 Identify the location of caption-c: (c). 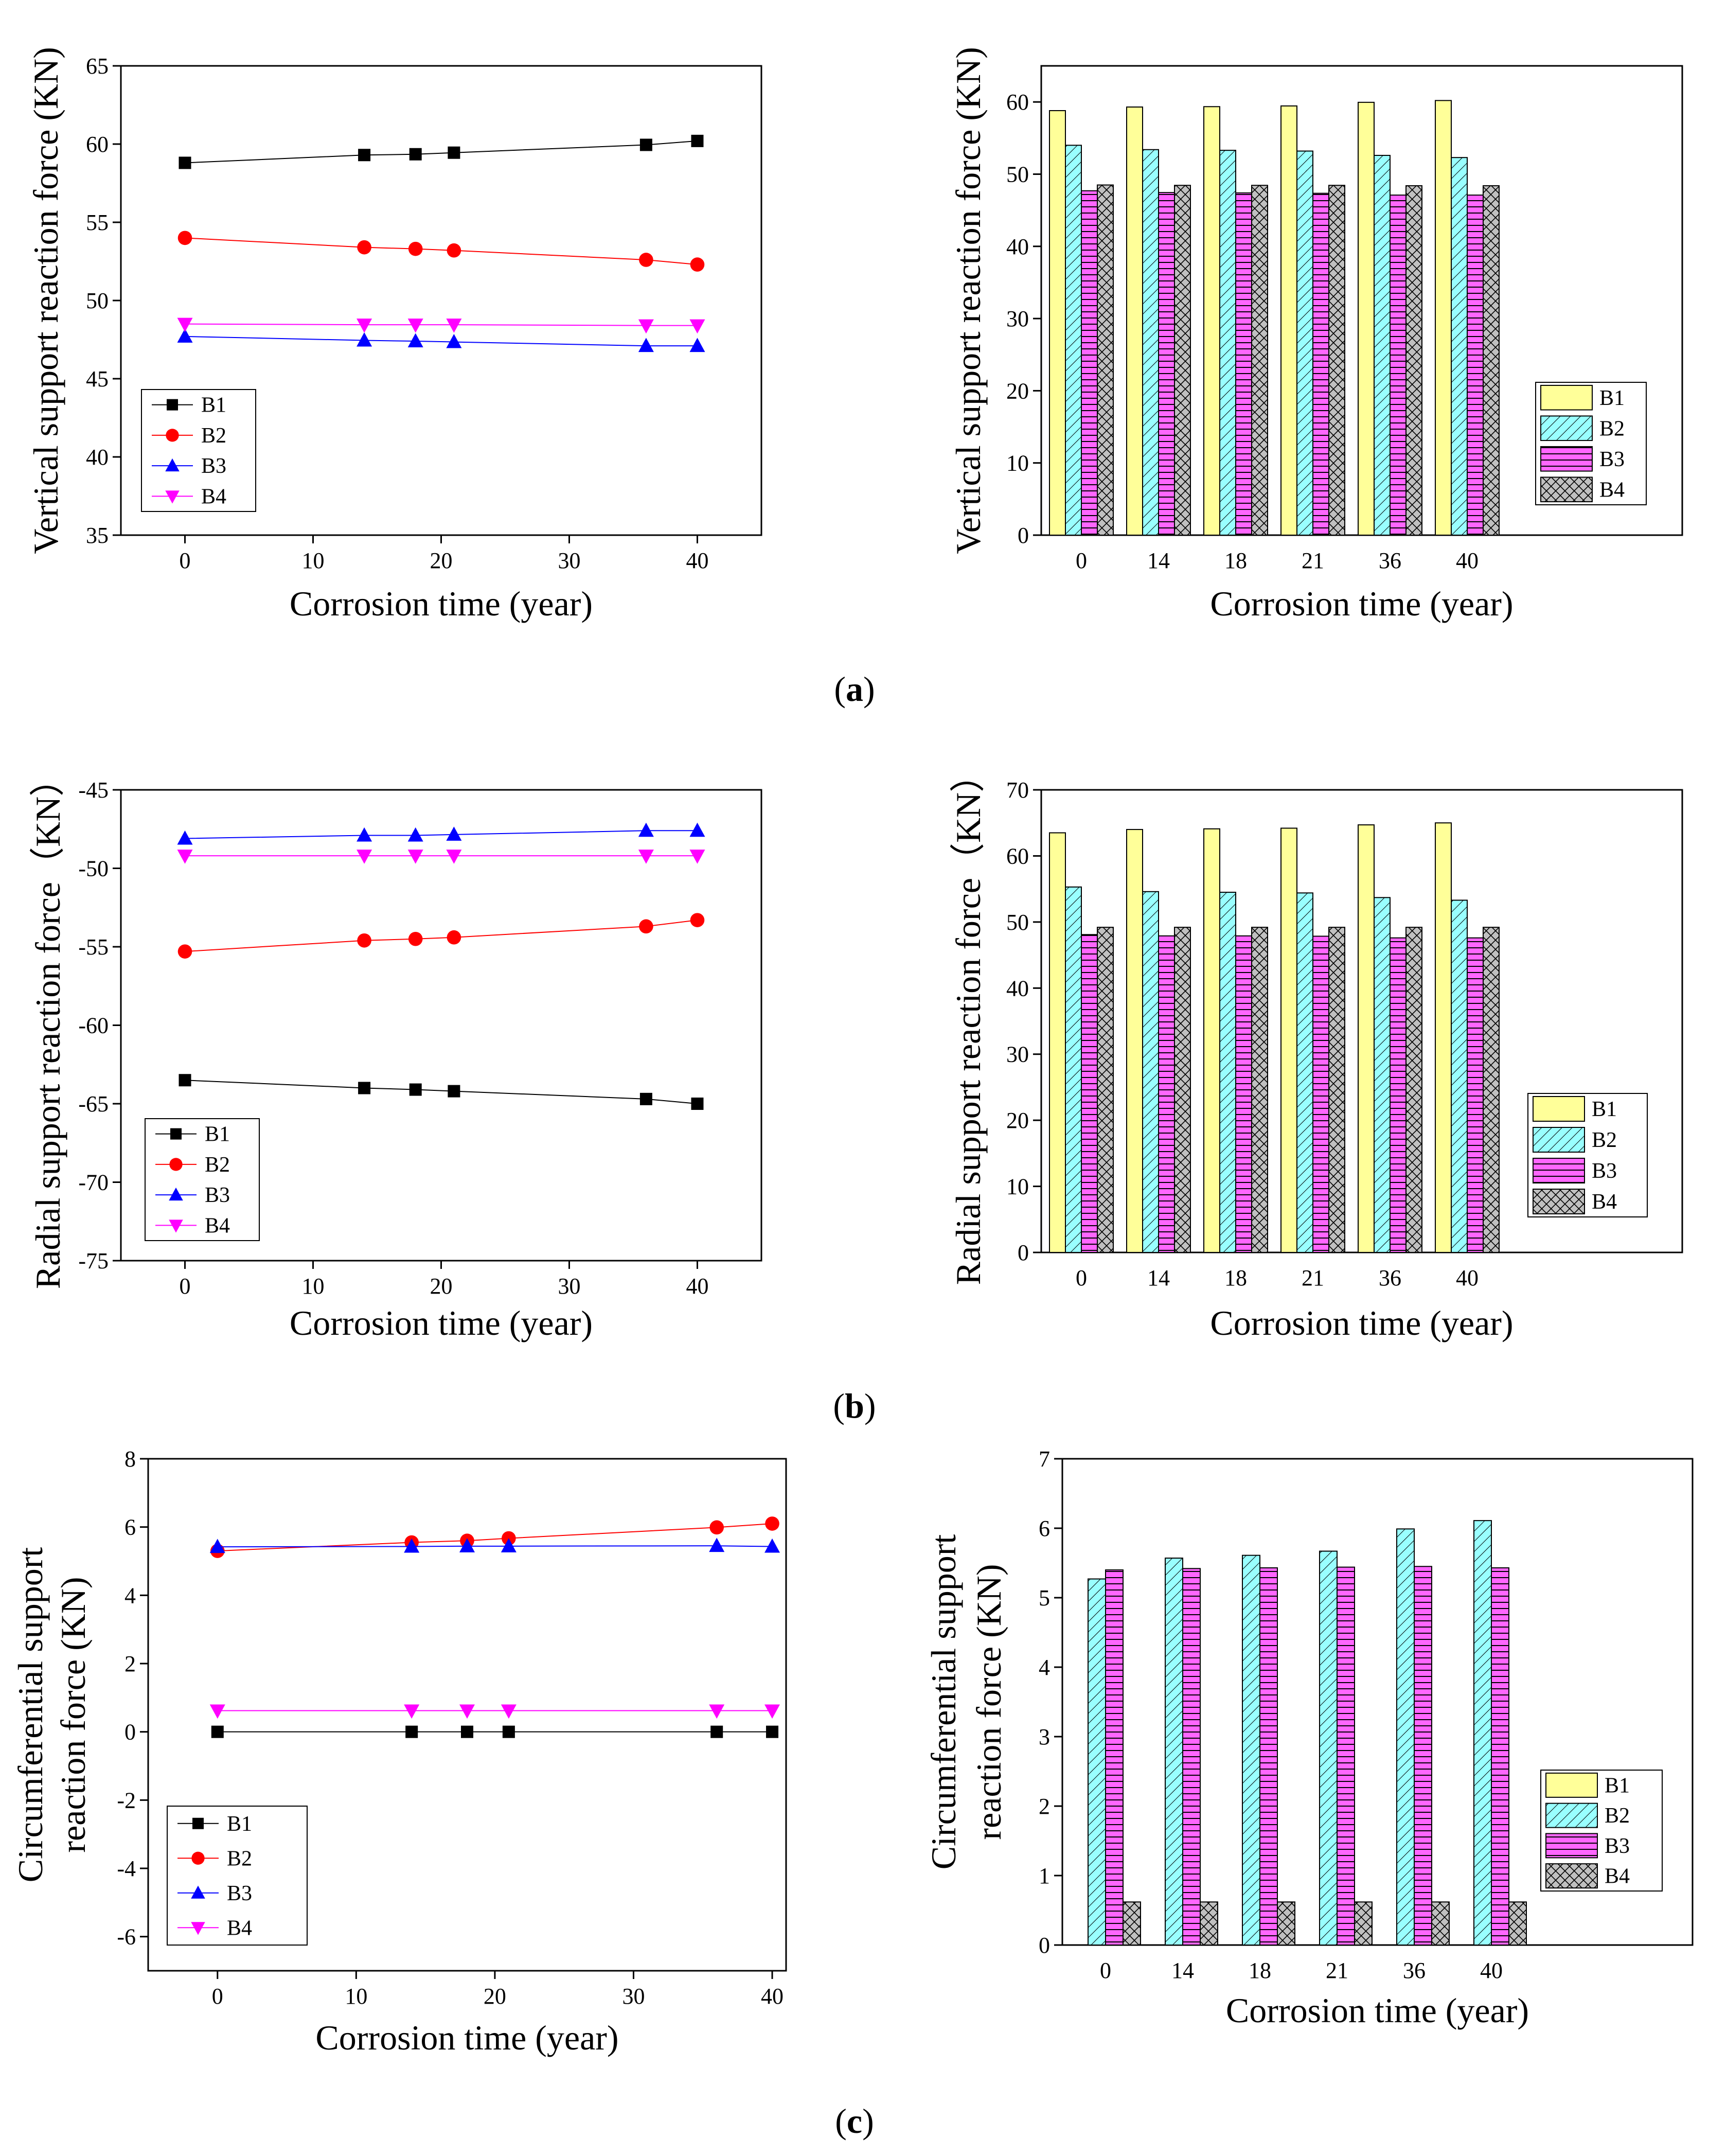
(854, 2121).